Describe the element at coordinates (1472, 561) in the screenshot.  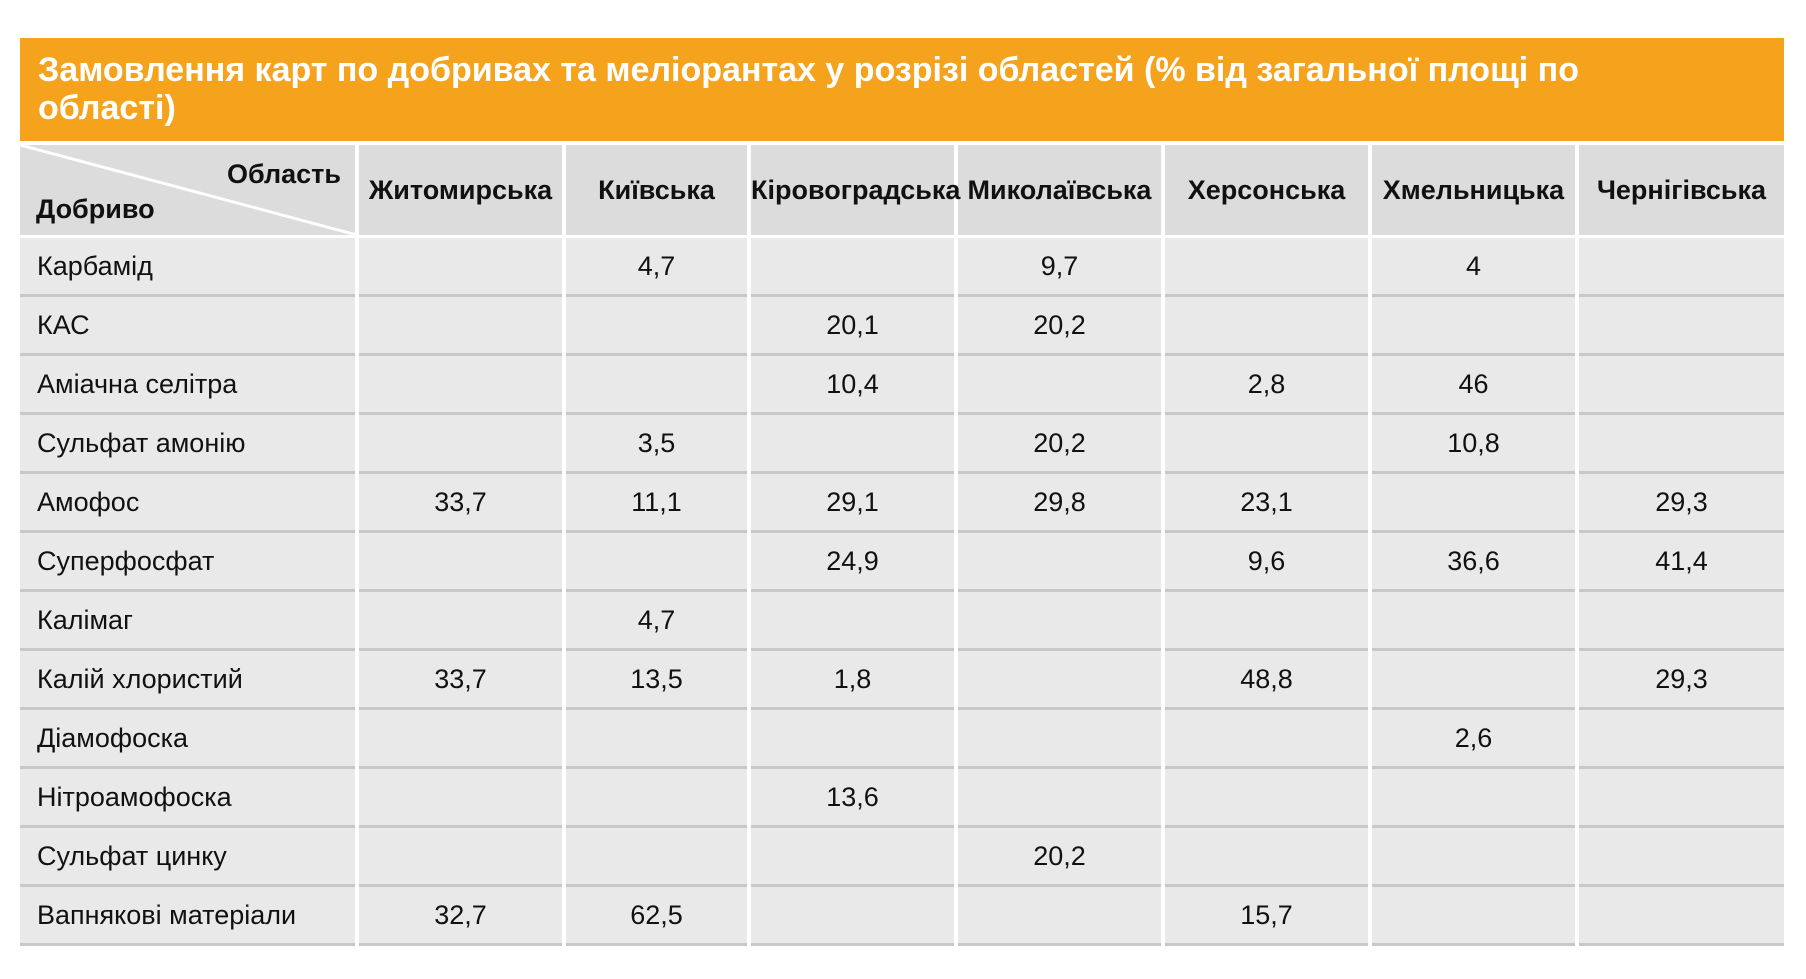
I see `value-cell: 36,6` at that location.